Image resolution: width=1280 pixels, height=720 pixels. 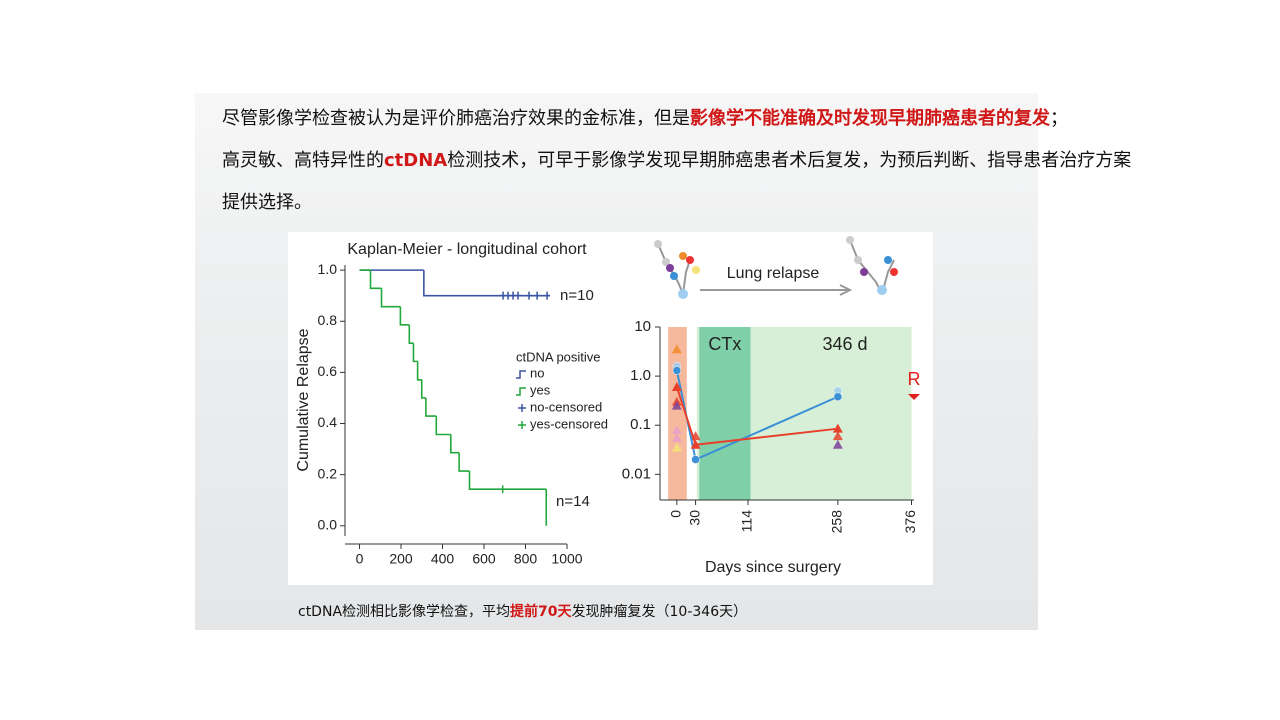 What do you see at coordinates (725, 413) in the screenshot?
I see `region` at bounding box center [725, 413].